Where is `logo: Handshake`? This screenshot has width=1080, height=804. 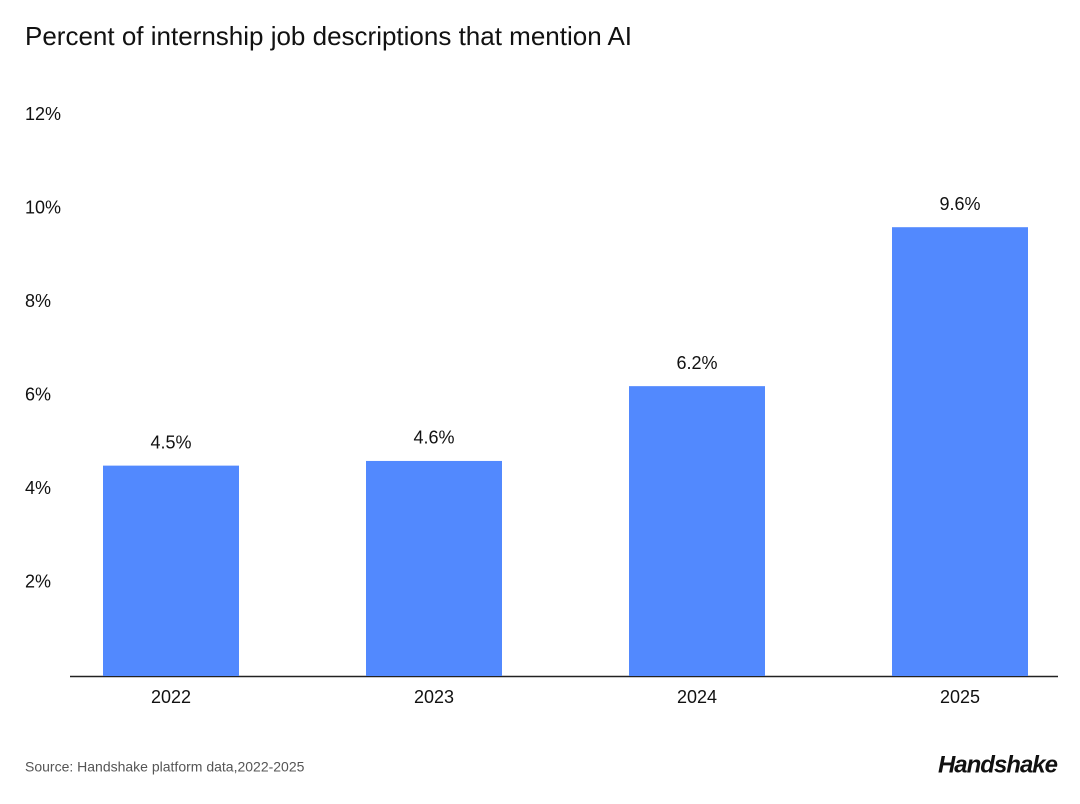 logo: Handshake is located at coordinates (998, 764).